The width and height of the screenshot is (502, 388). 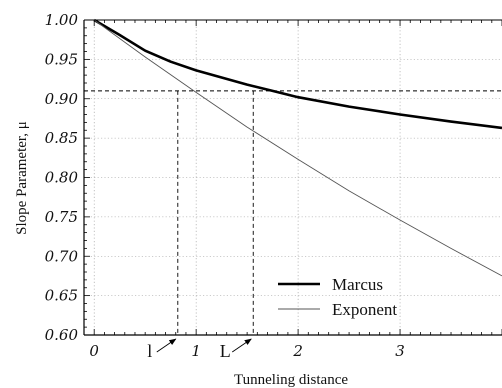 I want to click on marker-label-l: l, so click(x=149, y=351).